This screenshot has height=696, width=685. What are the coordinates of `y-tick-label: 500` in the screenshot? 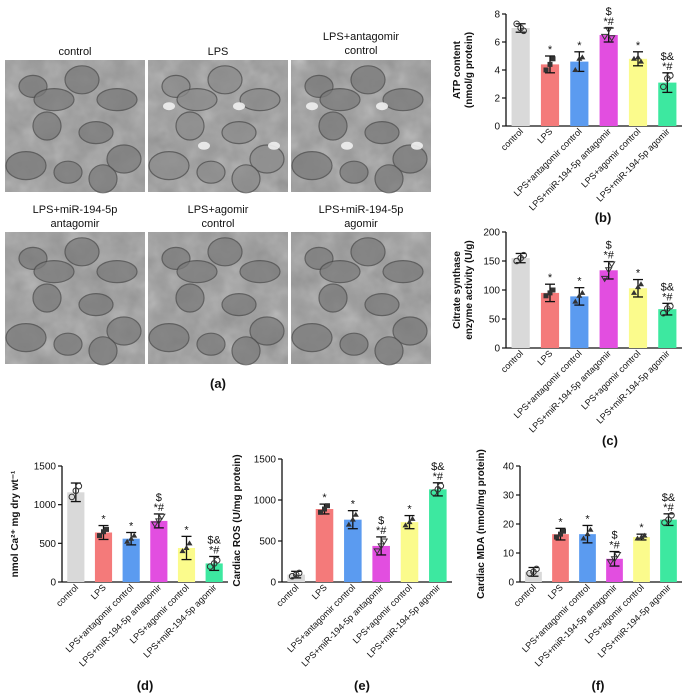 It's located at (47, 544).